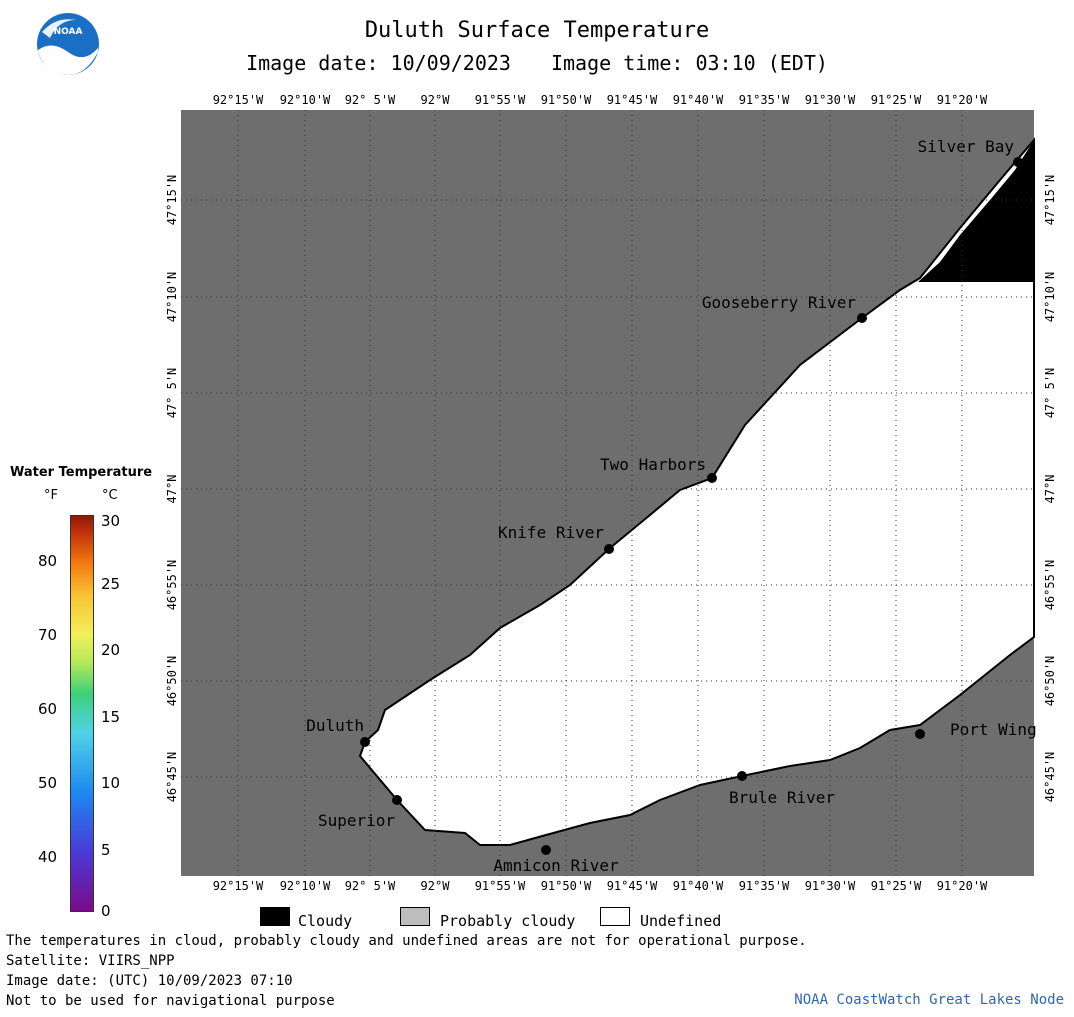  Describe the element at coordinates (275, 916) in the screenshot. I see `cloudy-swatch` at that location.